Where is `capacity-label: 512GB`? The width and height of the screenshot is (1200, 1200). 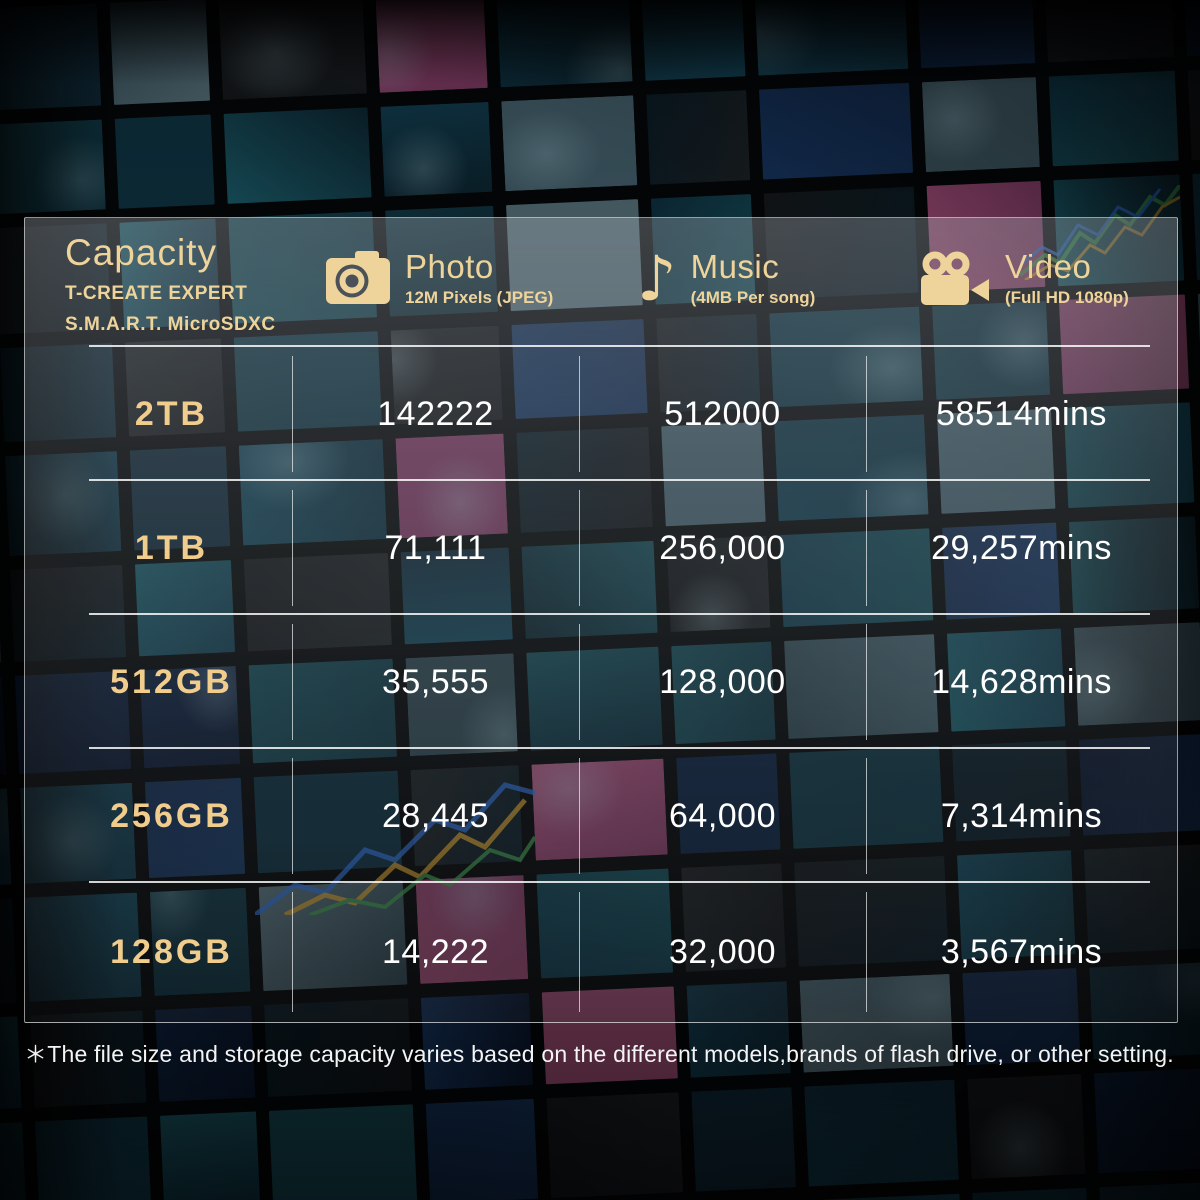 capacity-label: 512GB is located at coordinates (171, 681).